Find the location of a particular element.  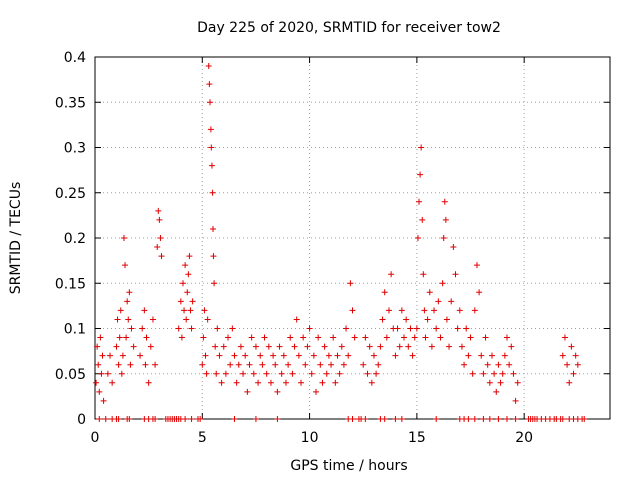

x-axis-label: GPS time / hours is located at coordinates (348, 466).